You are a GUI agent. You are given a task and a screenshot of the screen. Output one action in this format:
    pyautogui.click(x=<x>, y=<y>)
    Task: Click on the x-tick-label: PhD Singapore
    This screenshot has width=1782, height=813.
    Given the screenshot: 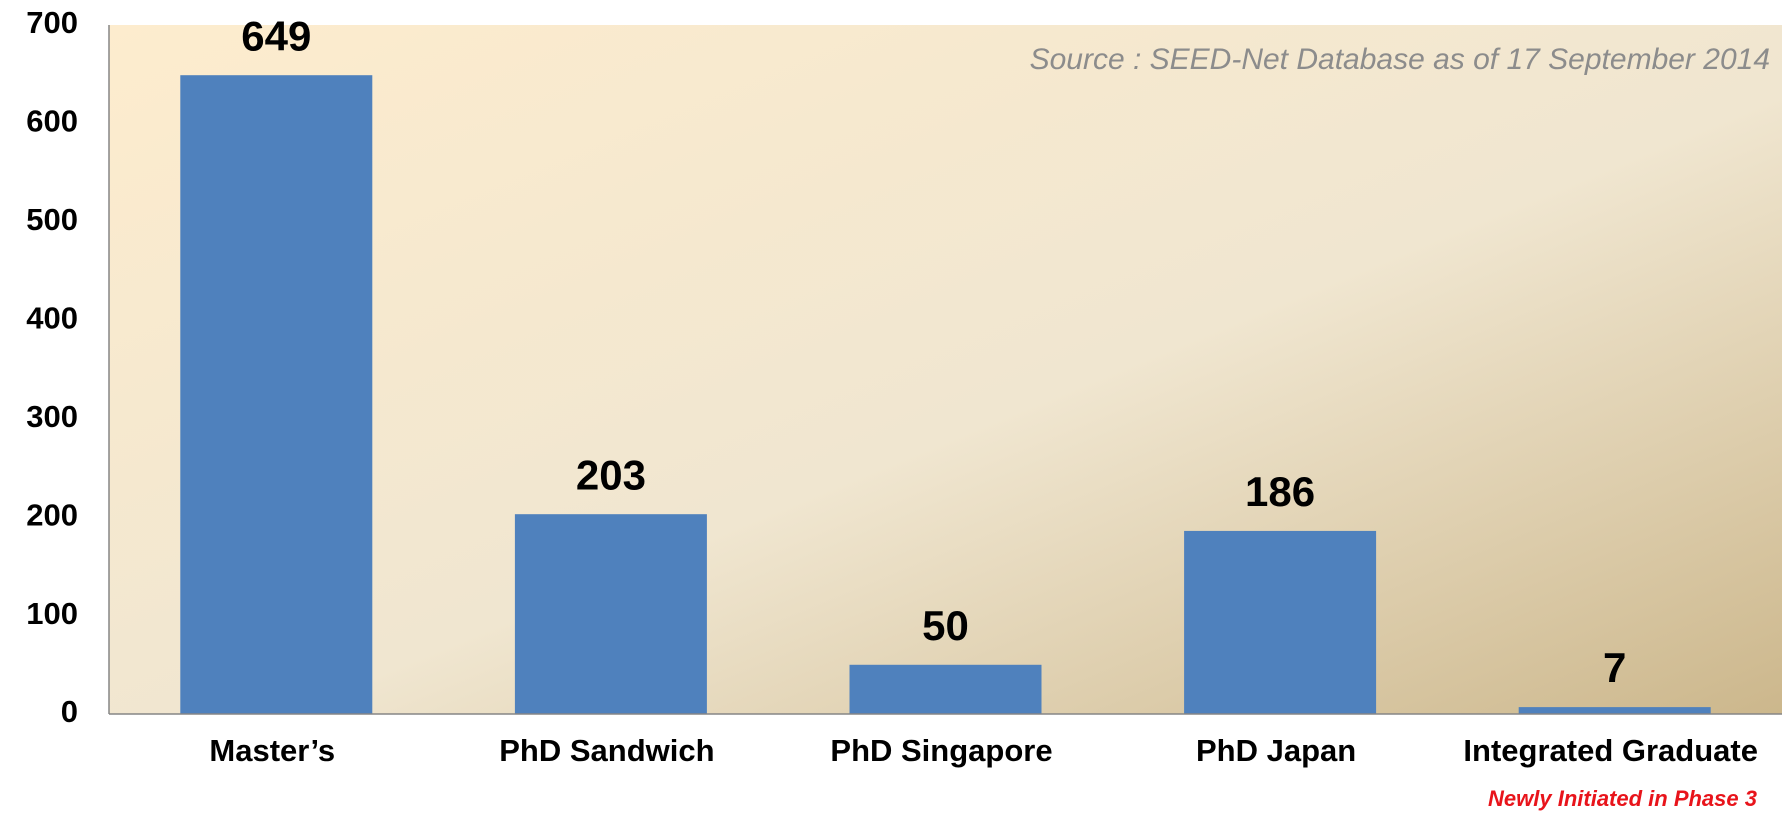 What is the action you would take?
    pyautogui.click(x=941, y=750)
    